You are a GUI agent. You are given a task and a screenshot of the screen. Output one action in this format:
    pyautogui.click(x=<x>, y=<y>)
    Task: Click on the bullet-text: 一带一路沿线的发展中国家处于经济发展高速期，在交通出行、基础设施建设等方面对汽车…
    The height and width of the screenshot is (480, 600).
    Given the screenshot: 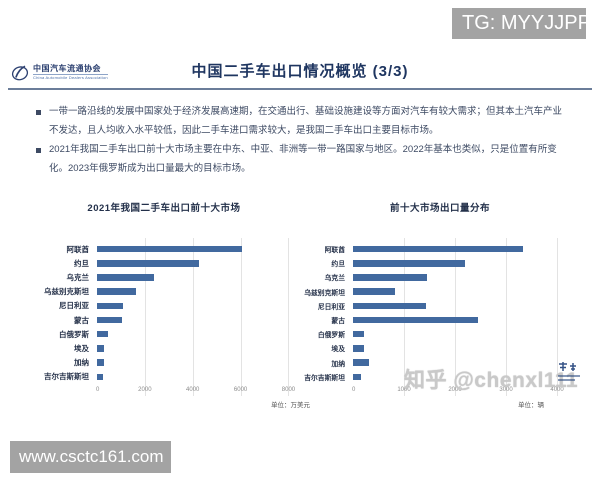 What is the action you would take?
    pyautogui.click(x=306, y=121)
    